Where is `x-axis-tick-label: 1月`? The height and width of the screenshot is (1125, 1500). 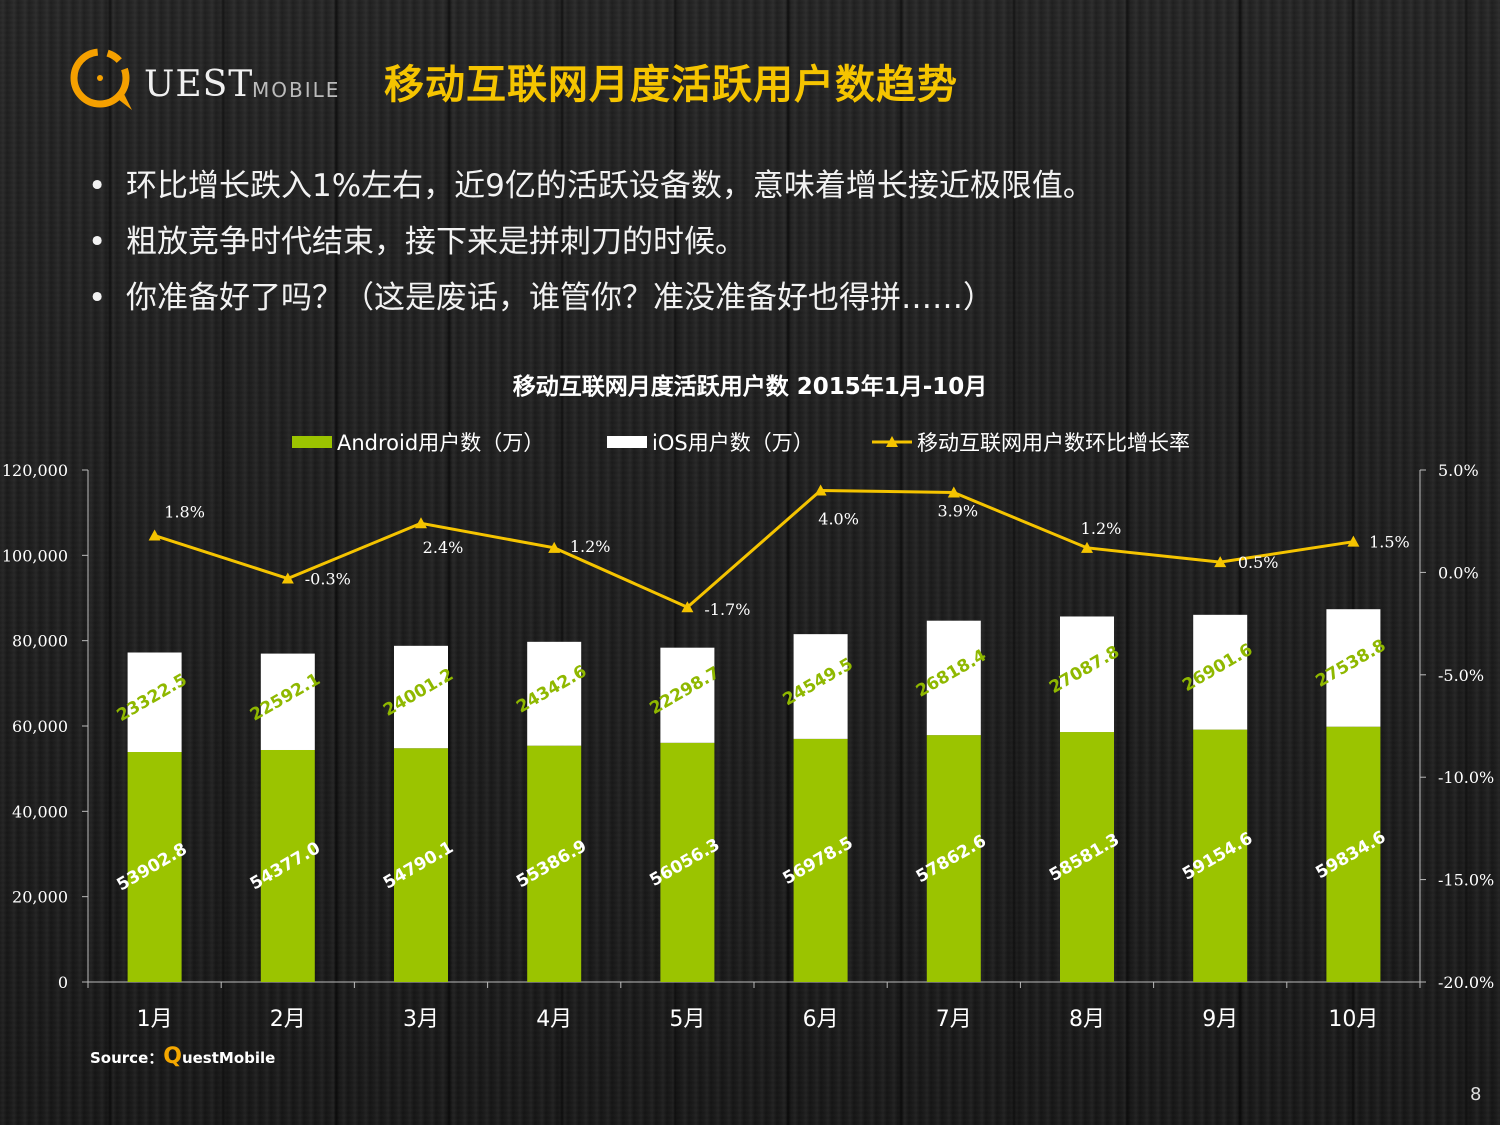 x-axis-tick-label: 1月 is located at coordinates (155, 1019).